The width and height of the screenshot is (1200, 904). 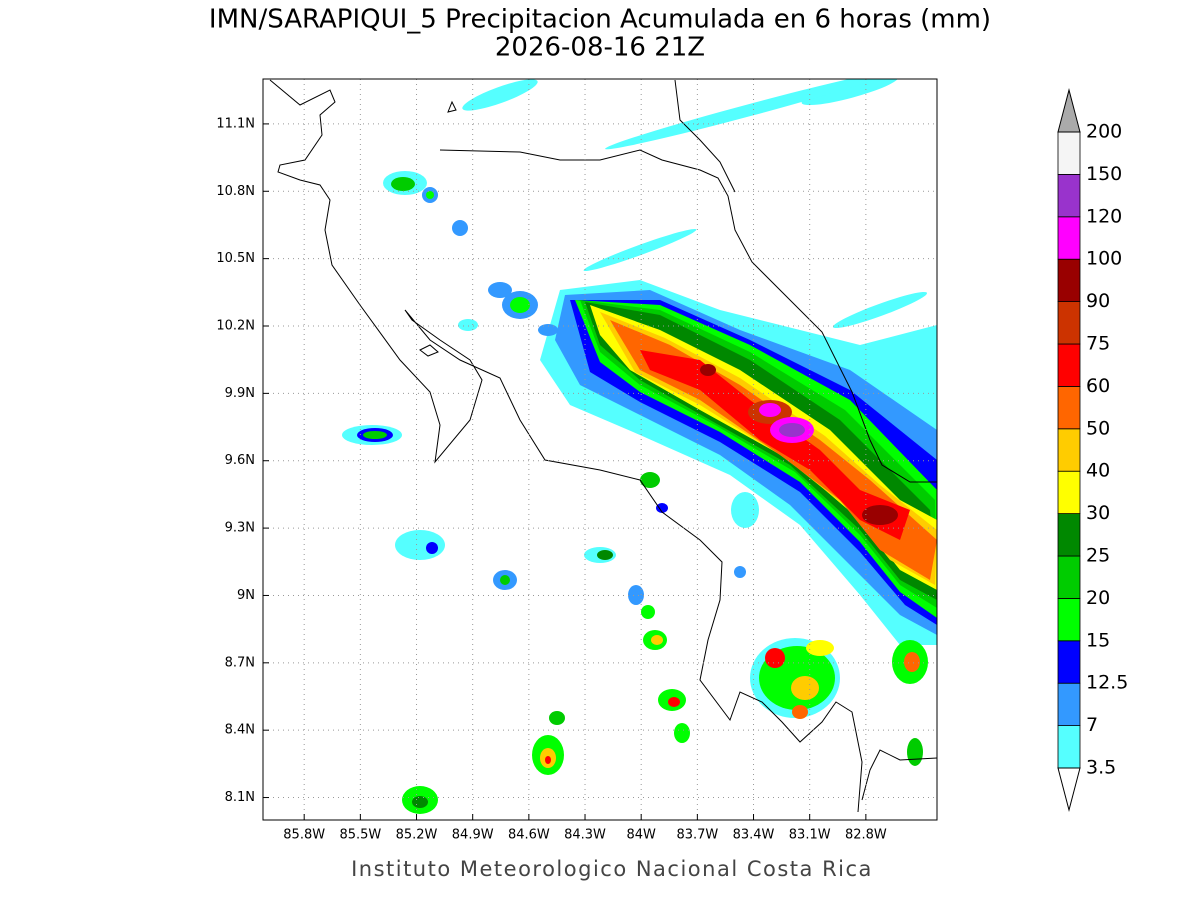 I want to click on lon-tick-label: 85.2W, so click(x=417, y=835).